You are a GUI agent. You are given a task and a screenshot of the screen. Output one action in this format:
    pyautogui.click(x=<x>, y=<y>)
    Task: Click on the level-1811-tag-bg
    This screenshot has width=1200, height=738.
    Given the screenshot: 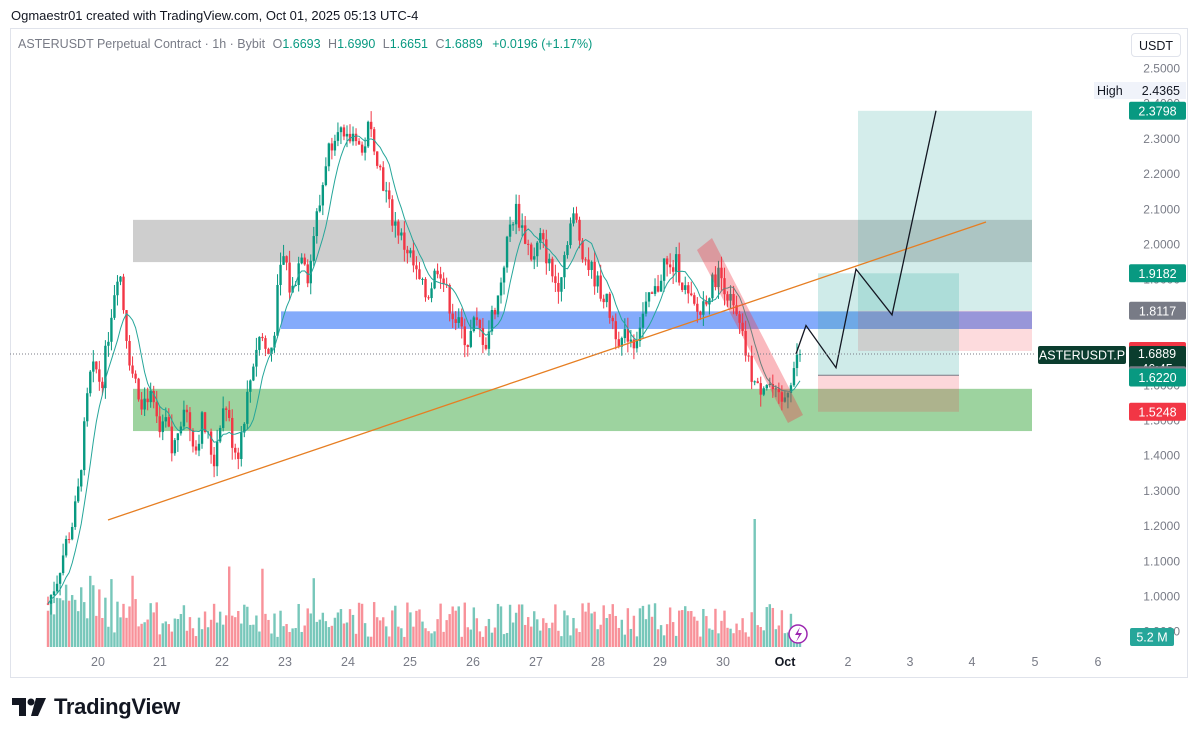 What is the action you would take?
    pyautogui.click(x=1157, y=310)
    